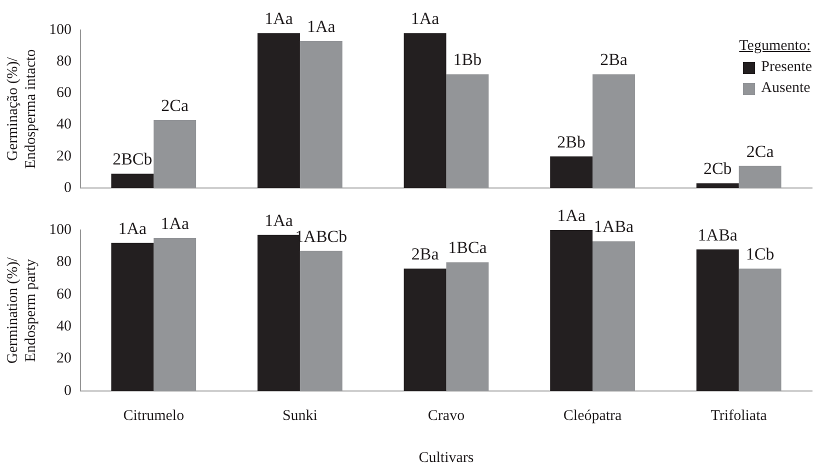 Image resolution: width=822 pixels, height=471 pixels. What do you see at coordinates (21, 109) in the screenshot?
I see `y-axis-title: Germinação (%)/ Endosperma intacto` at bounding box center [21, 109].